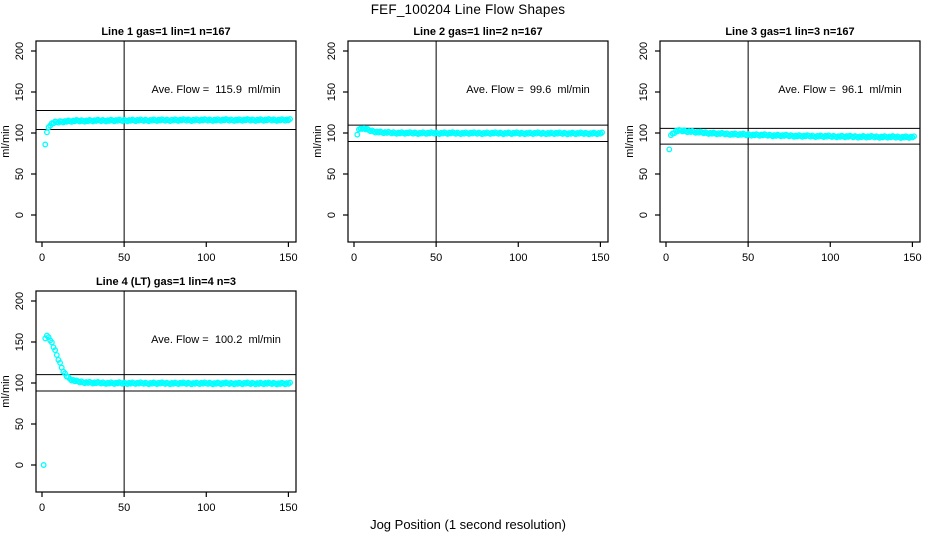  I want to click on subplot-title: Line 1 gas=1 lin=1 n=167, so click(165, 32).